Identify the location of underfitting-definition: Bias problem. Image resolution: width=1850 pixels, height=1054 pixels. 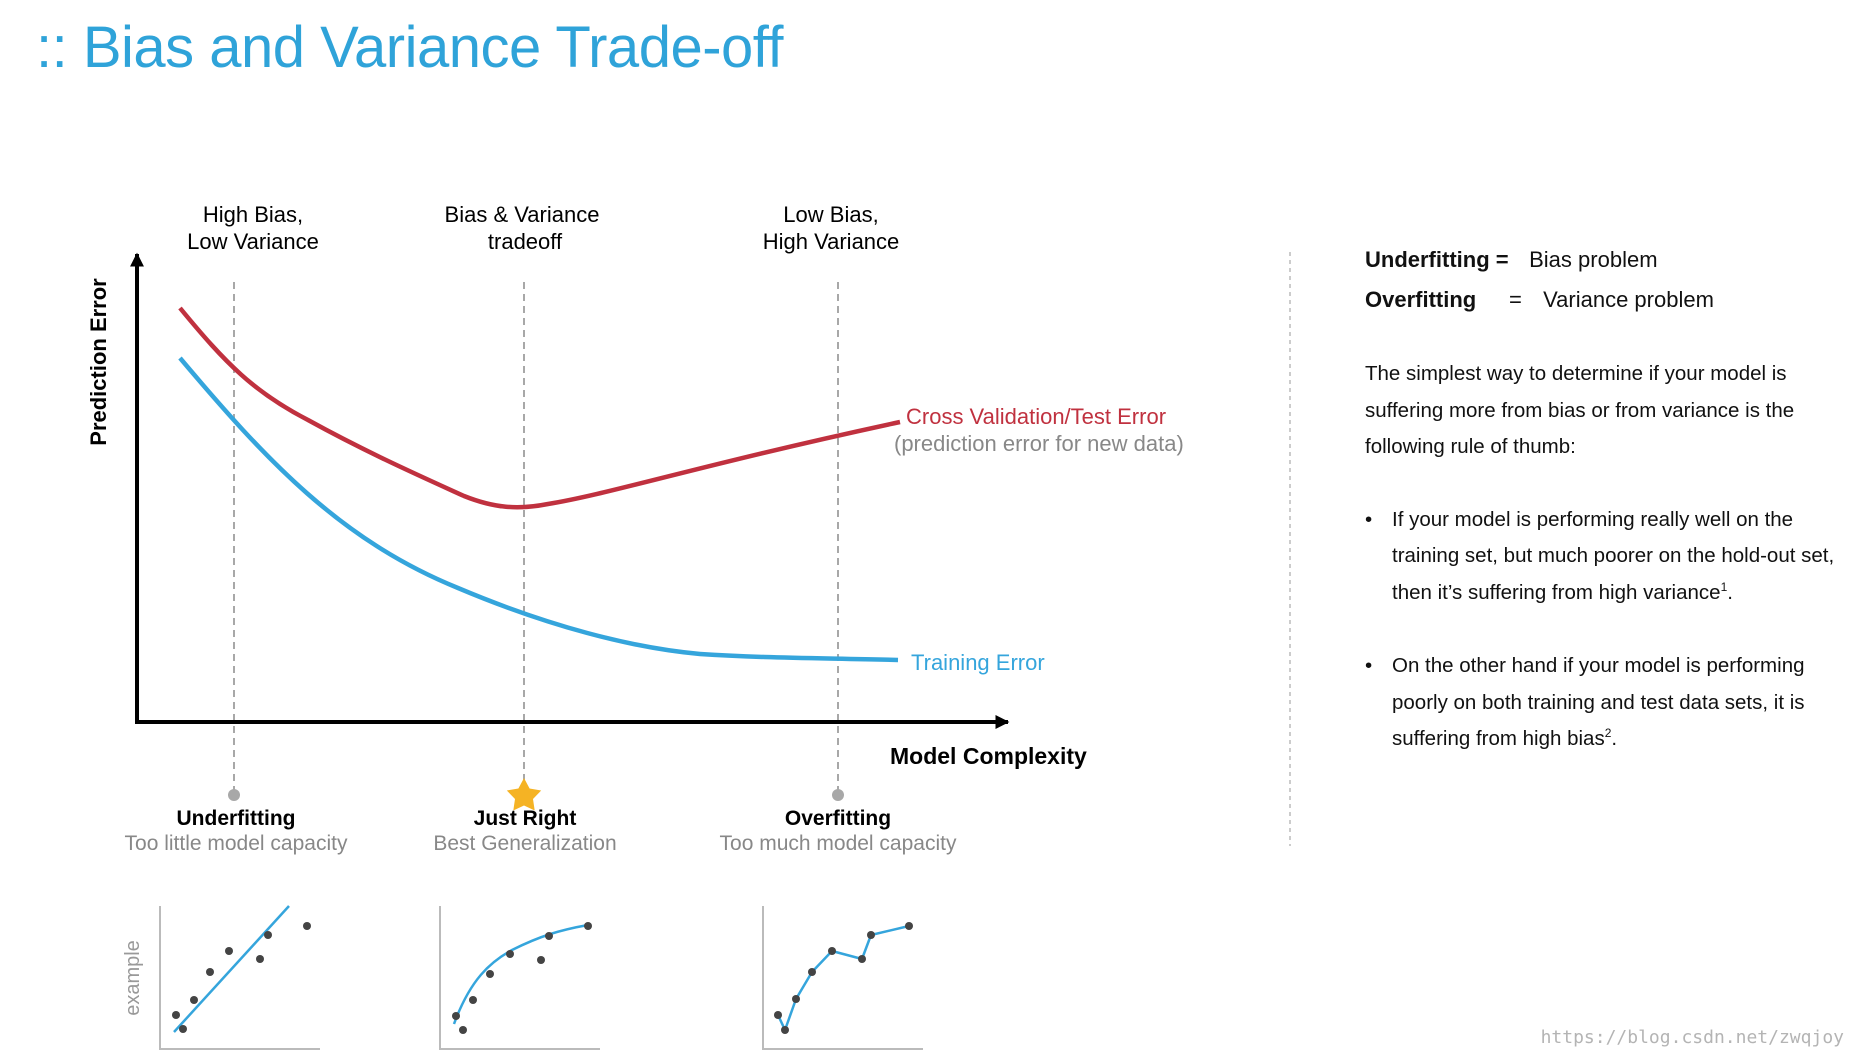
(1593, 259).